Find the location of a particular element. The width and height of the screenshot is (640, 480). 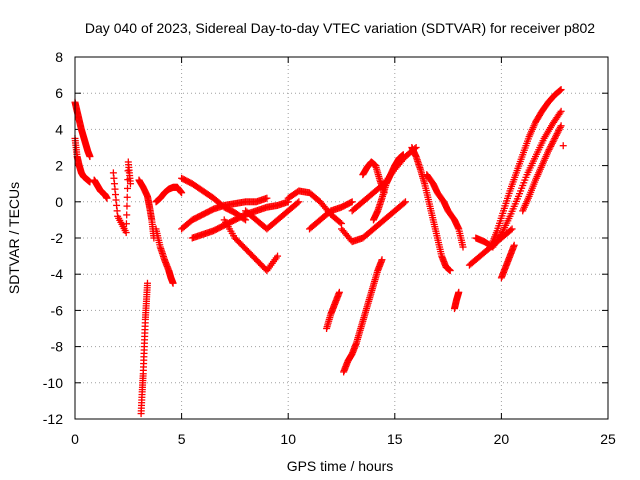

y-tick-label: 6 is located at coordinates (59, 93).